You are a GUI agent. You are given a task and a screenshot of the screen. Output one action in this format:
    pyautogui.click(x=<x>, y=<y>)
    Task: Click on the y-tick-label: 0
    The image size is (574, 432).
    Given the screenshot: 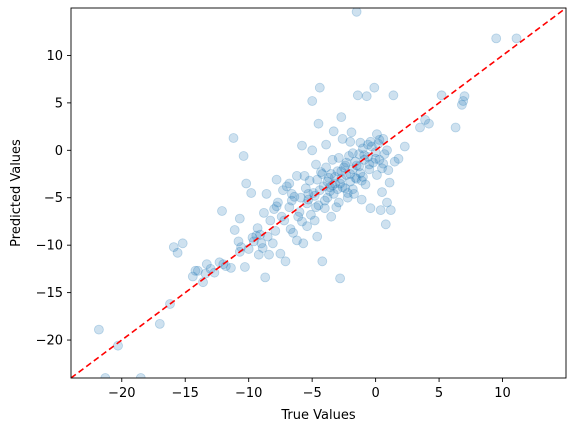 What is the action you would take?
    pyautogui.click(x=59, y=151)
    